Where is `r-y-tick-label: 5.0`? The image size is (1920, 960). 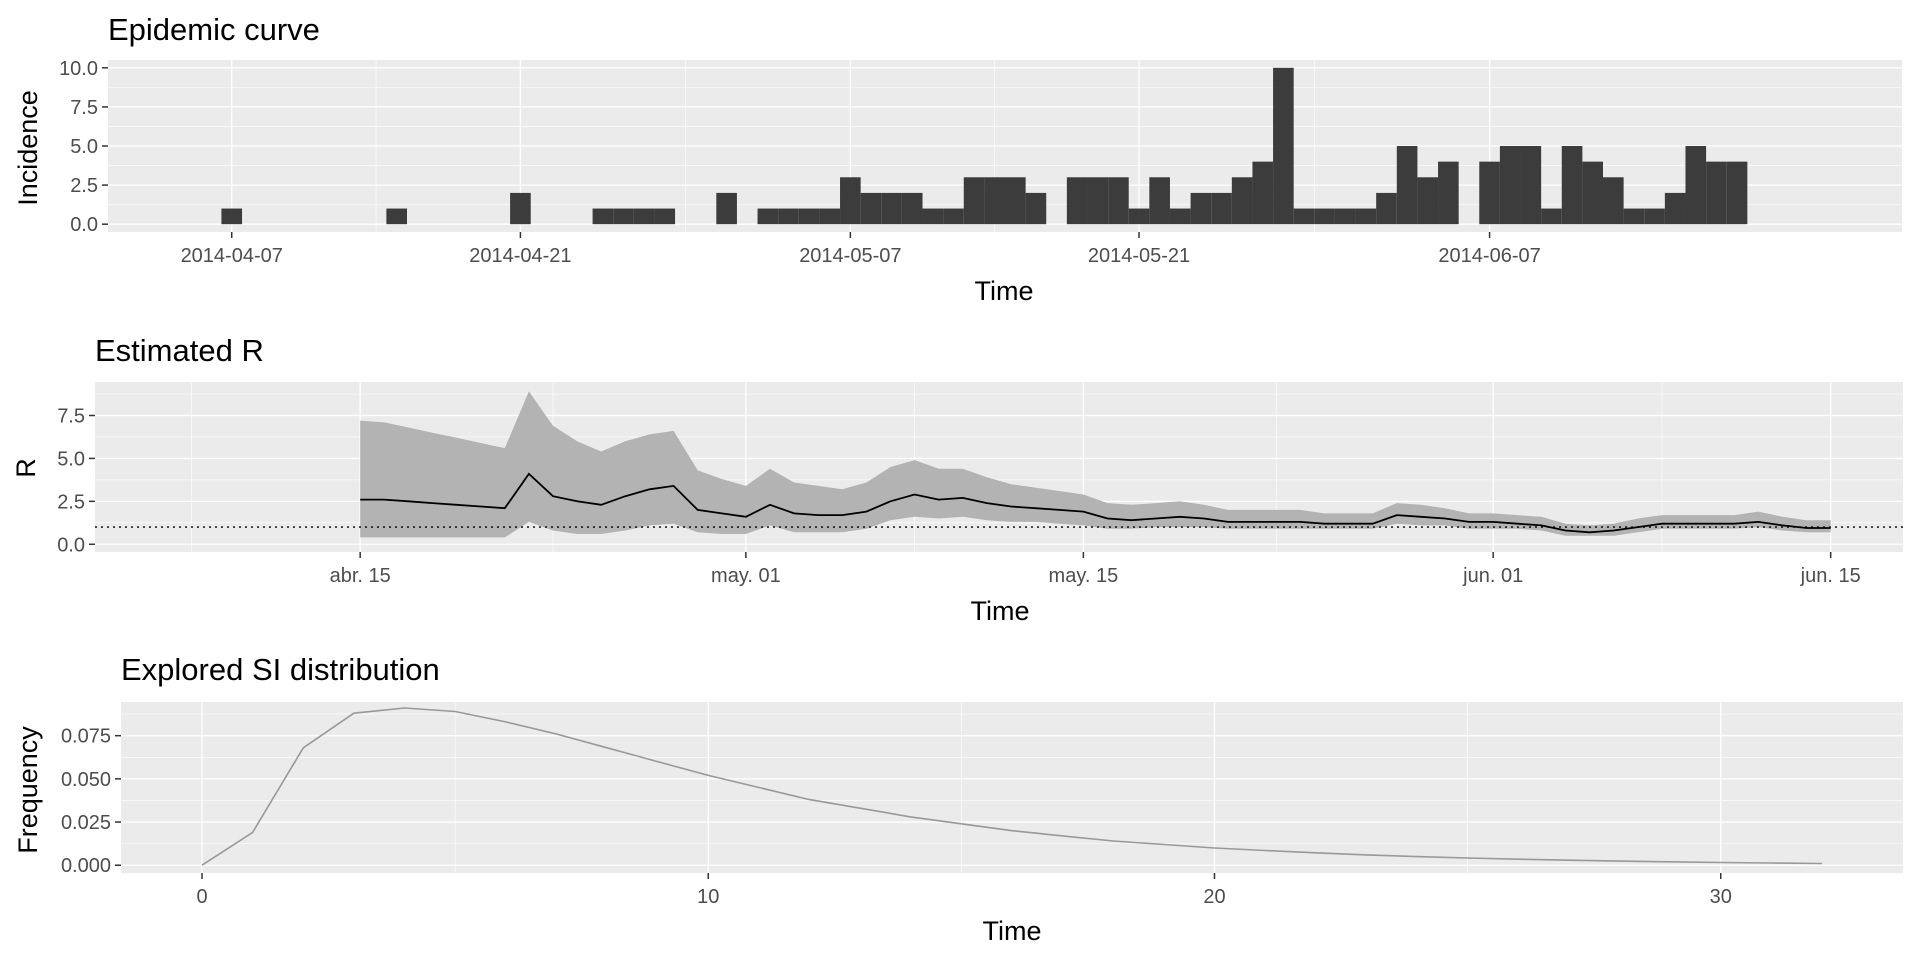 r-y-tick-label: 5.0 is located at coordinates (71, 459).